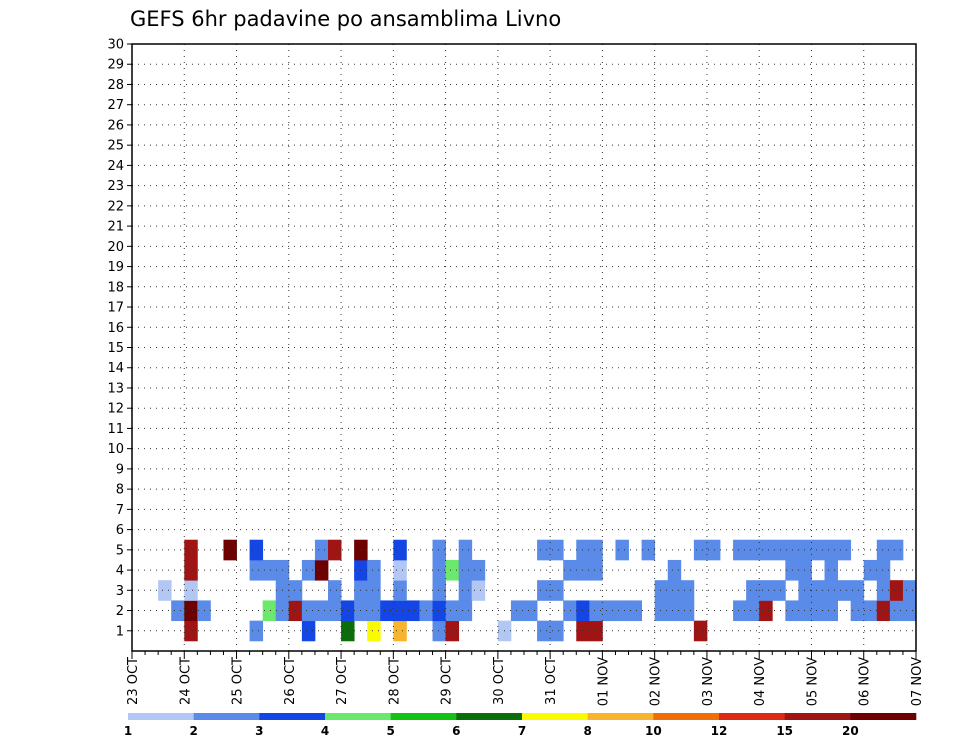 The height and width of the screenshot is (742, 960). I want to click on colorbar-label: 15, so click(784, 731).